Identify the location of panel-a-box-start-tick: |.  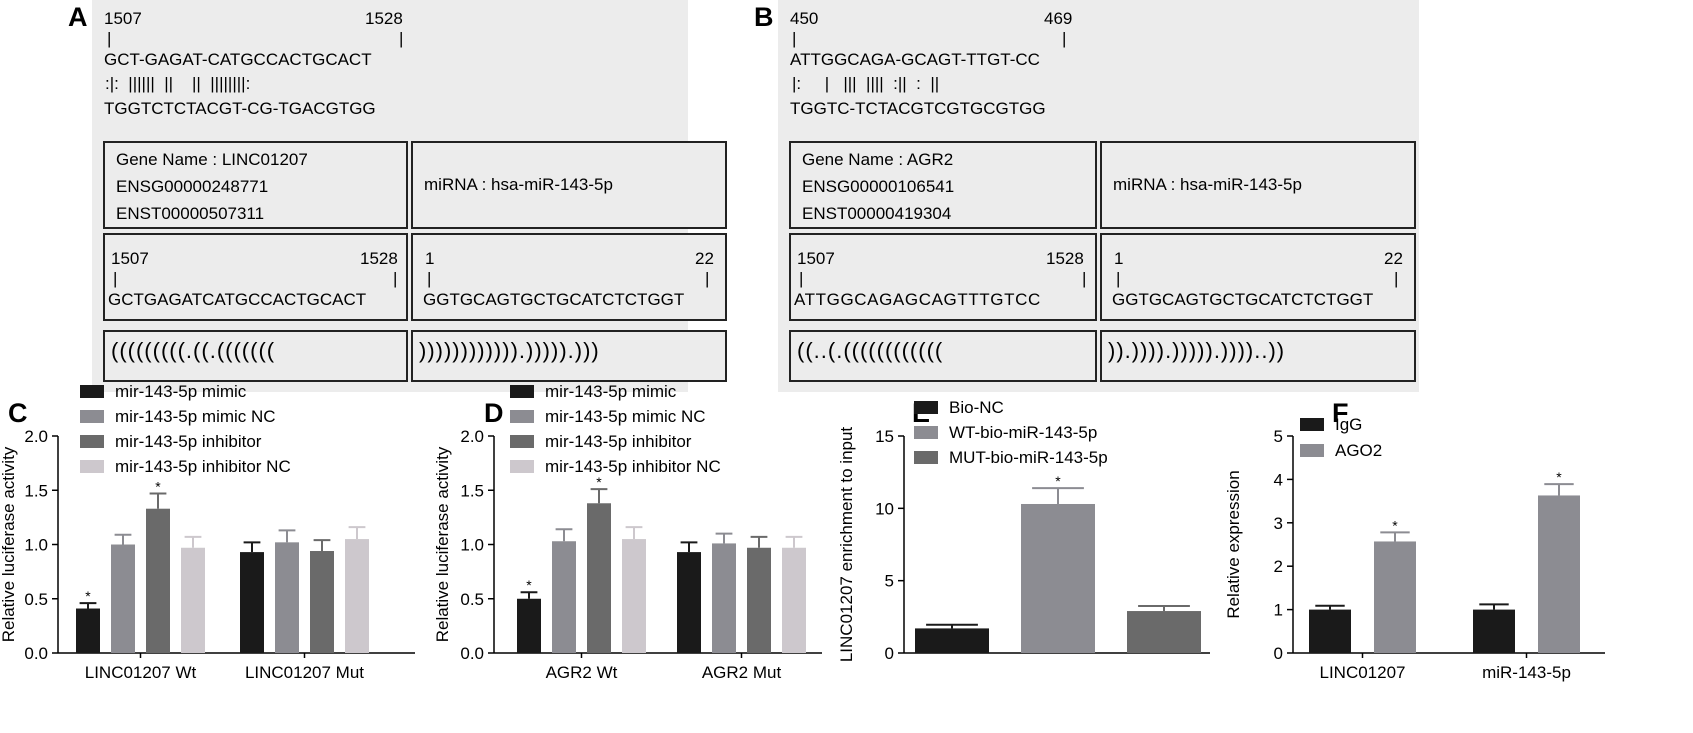
(115, 278).